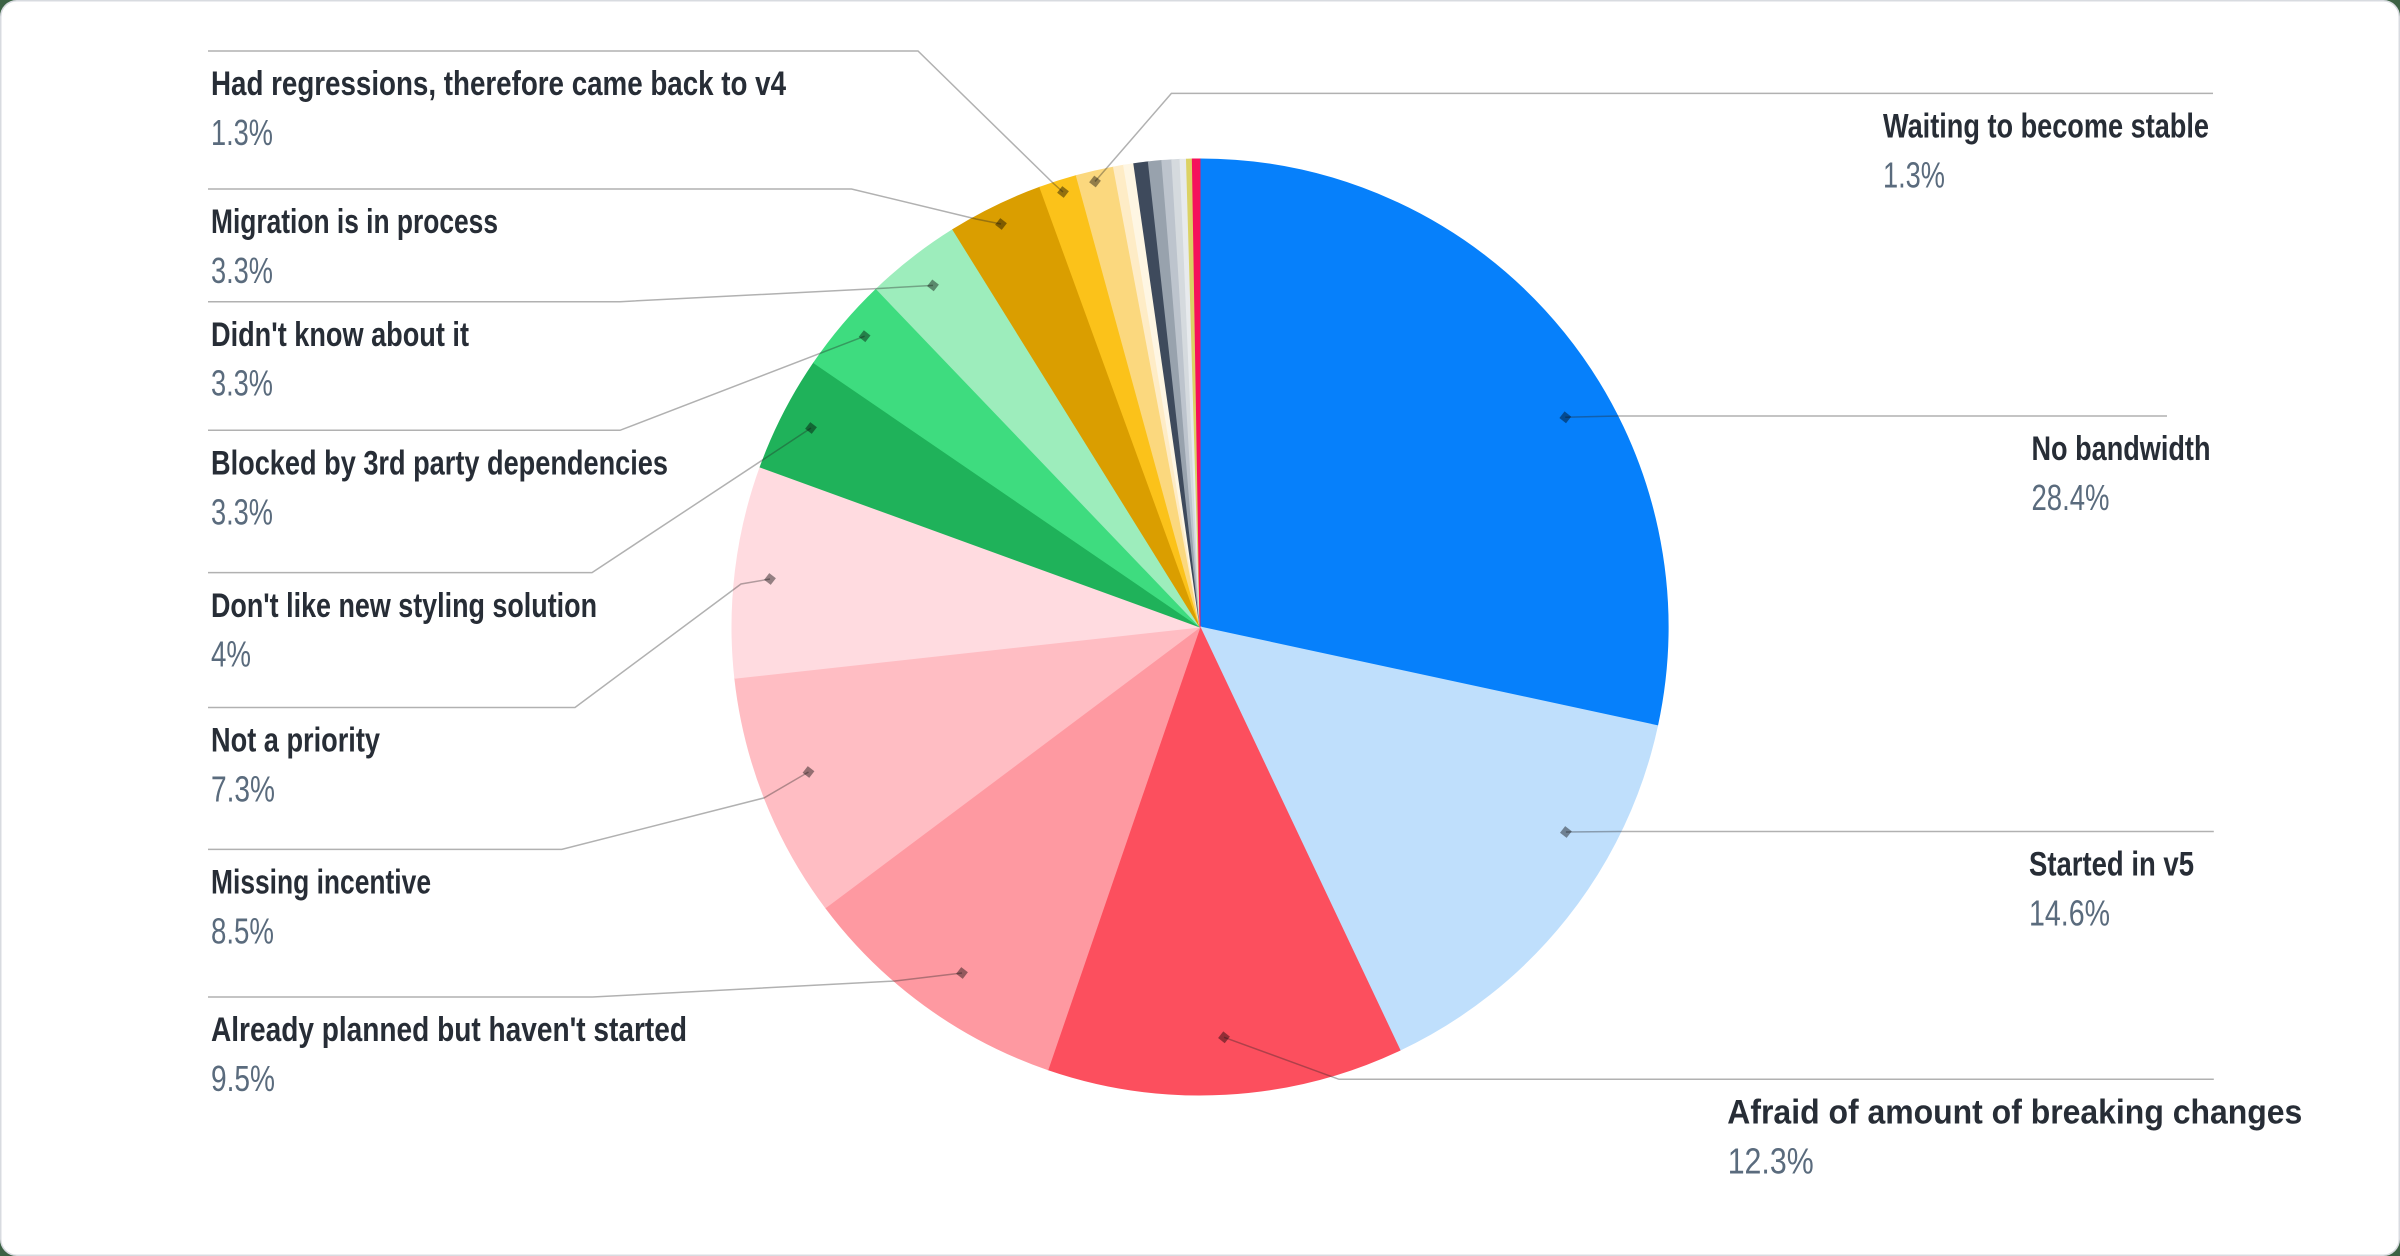  I want to click on svg-text:Afraid of amount of breaking c: Afraid of amount of breaking changes, so click(2014, 1113).